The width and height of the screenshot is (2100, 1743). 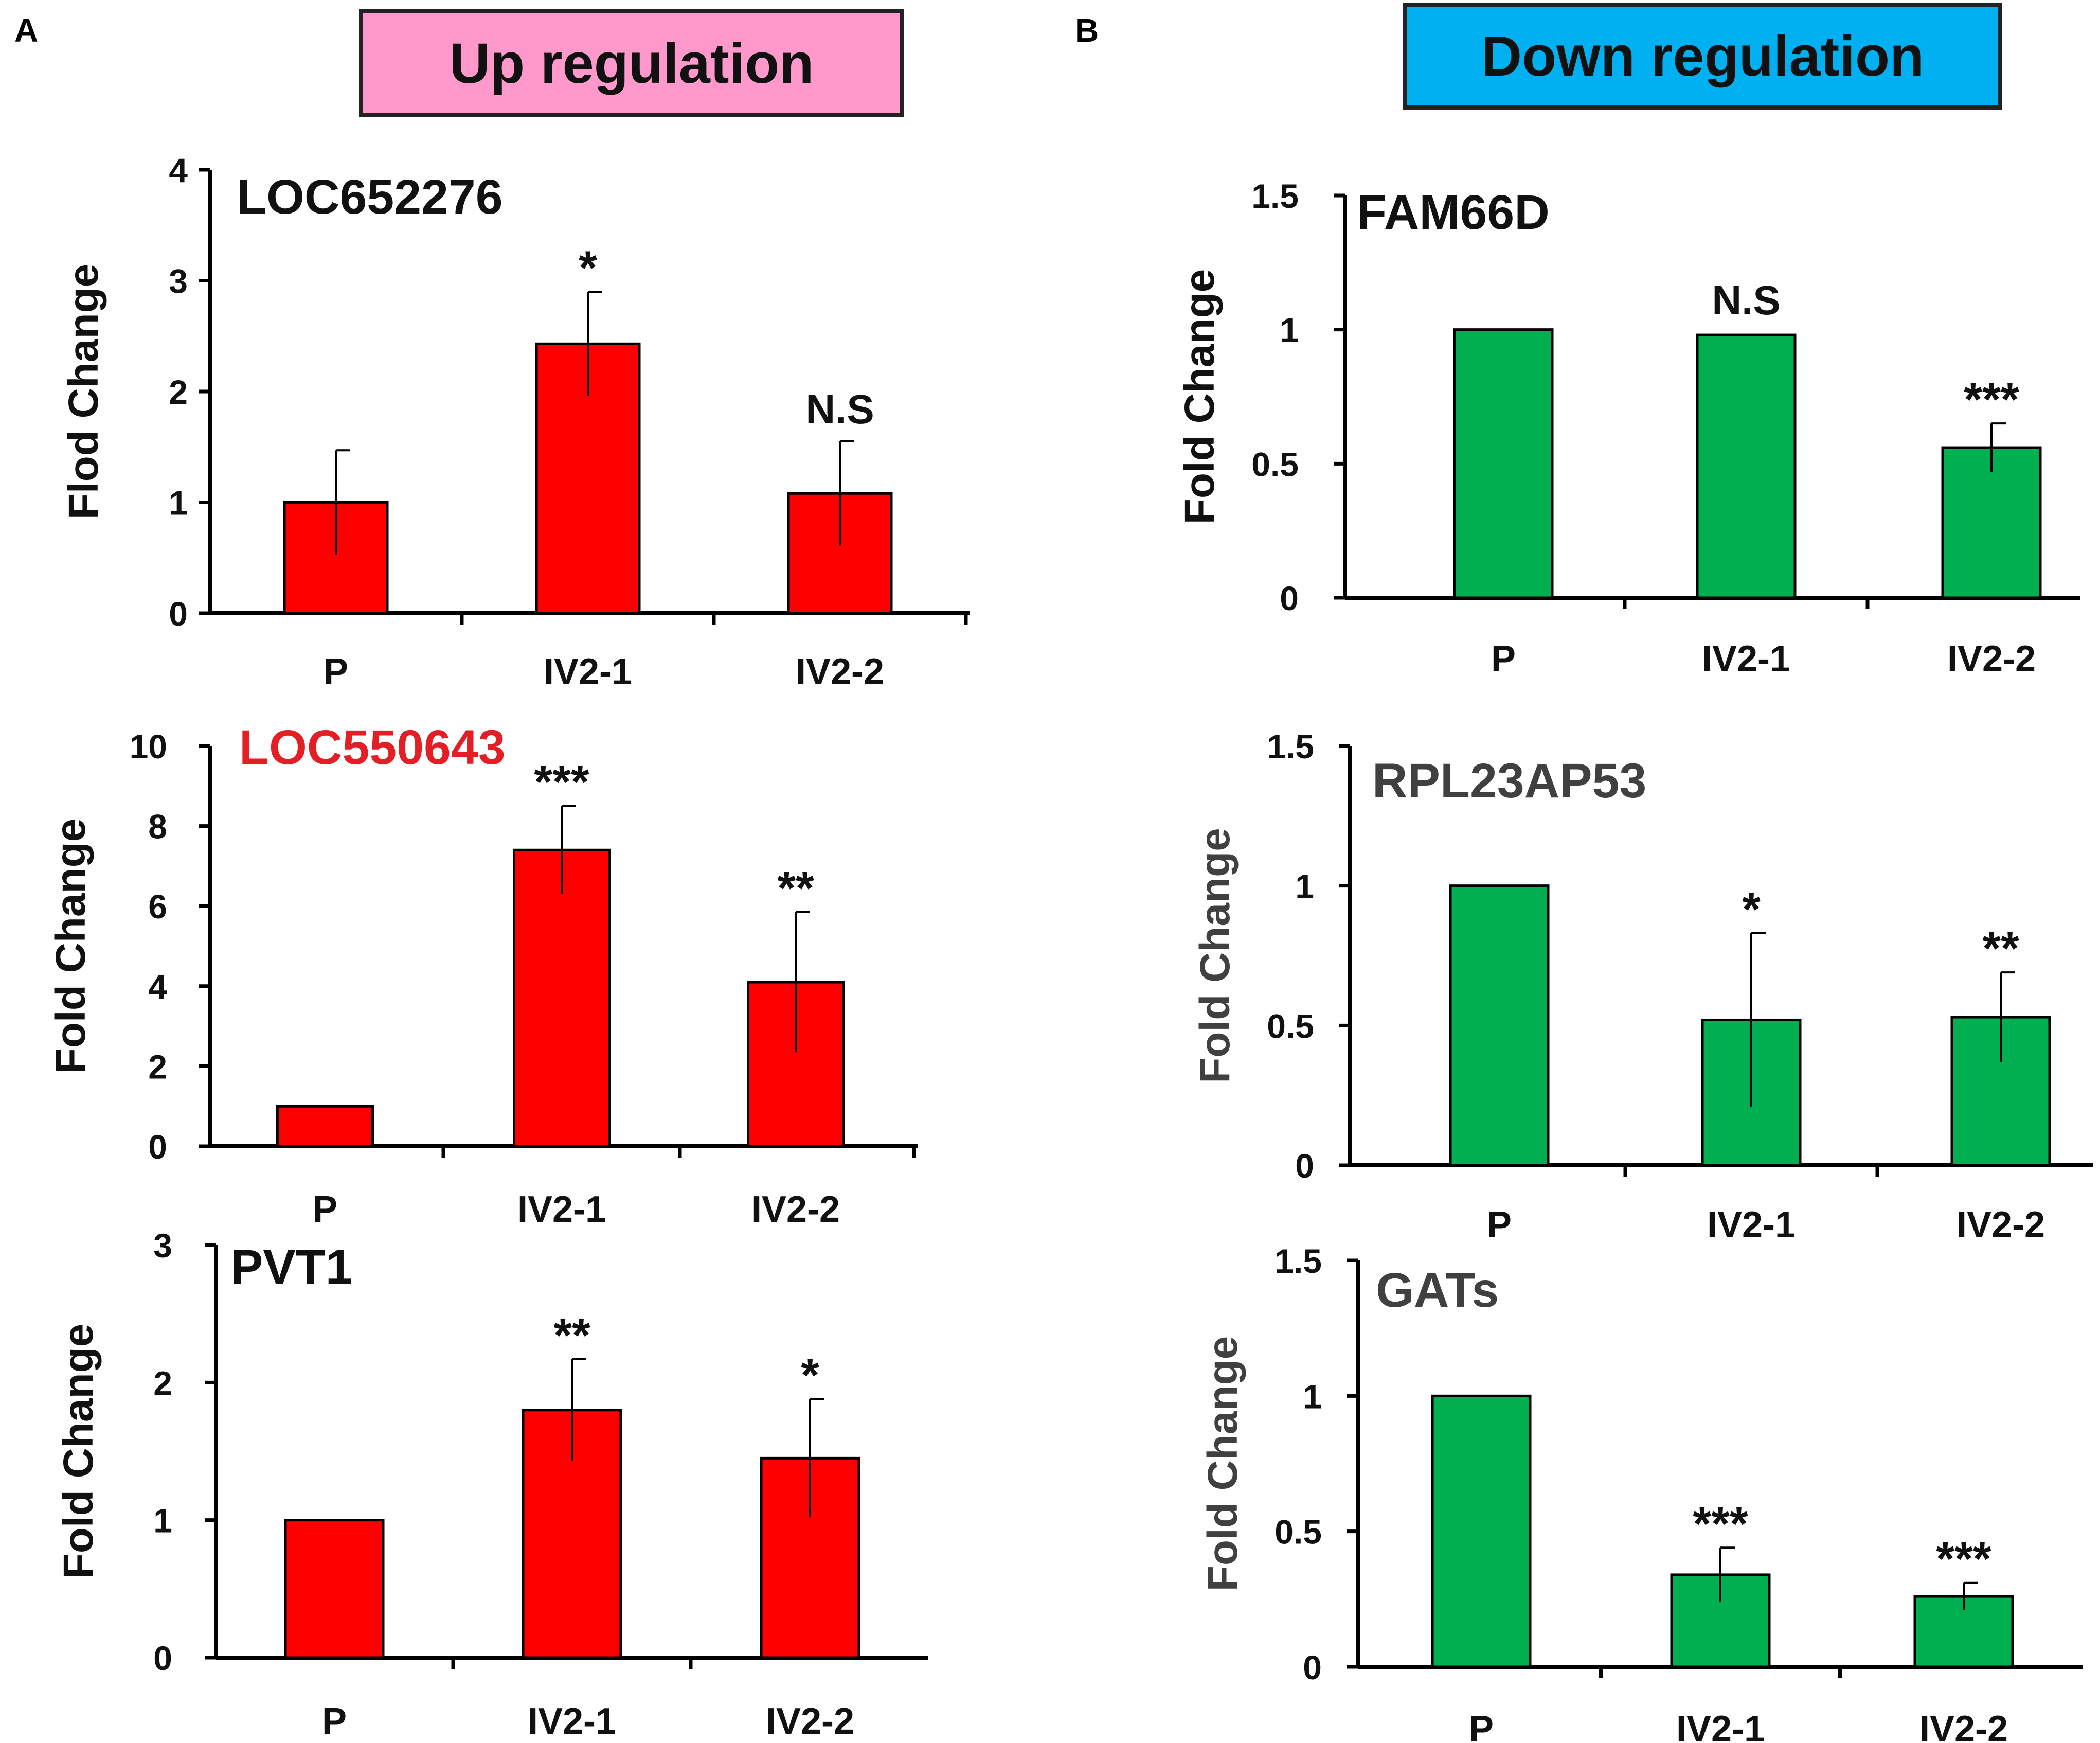 I want to click on y-tick-label: 6, so click(x=158, y=906).